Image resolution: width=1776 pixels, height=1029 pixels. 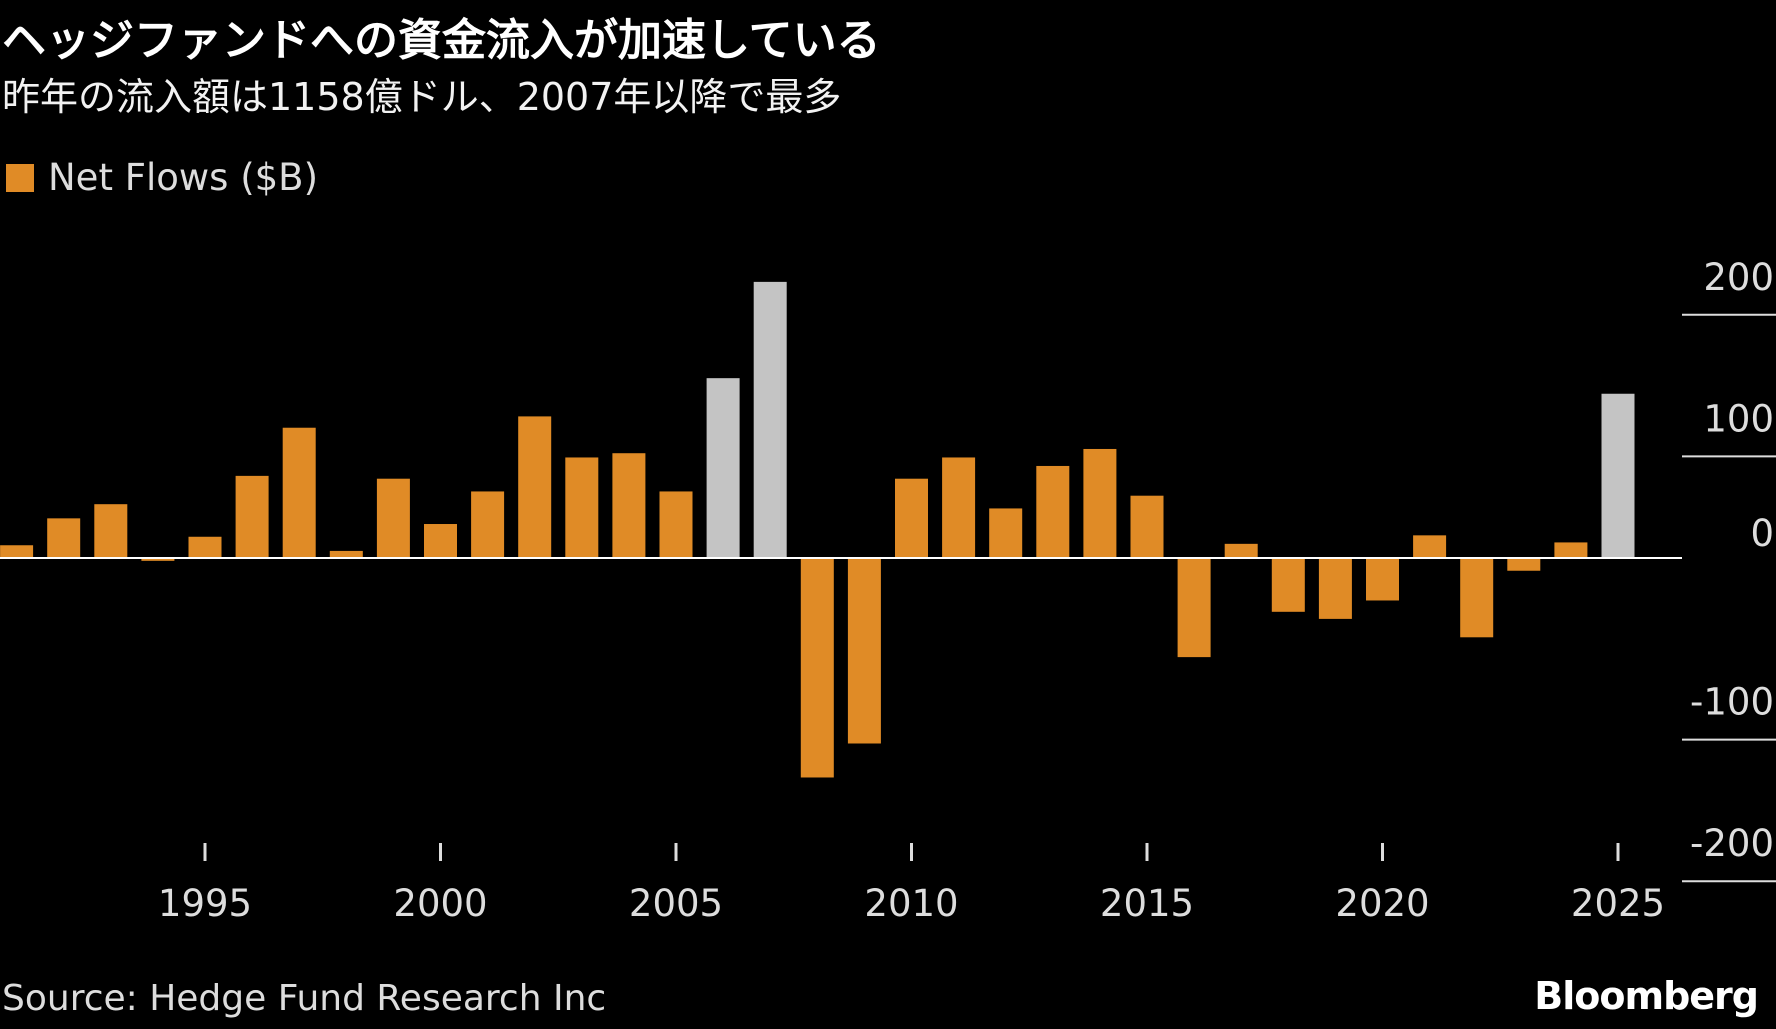 What do you see at coordinates (252, 516) in the screenshot?
I see `bar-1996` at bounding box center [252, 516].